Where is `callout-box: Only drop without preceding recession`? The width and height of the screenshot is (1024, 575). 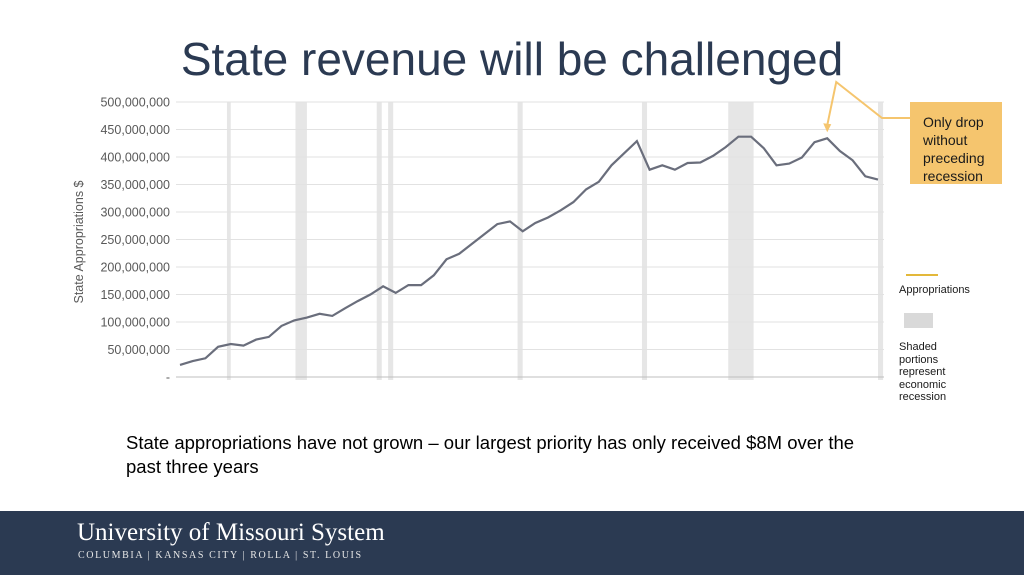
callout-box: Only drop without preceding recession is located at coordinates (956, 143).